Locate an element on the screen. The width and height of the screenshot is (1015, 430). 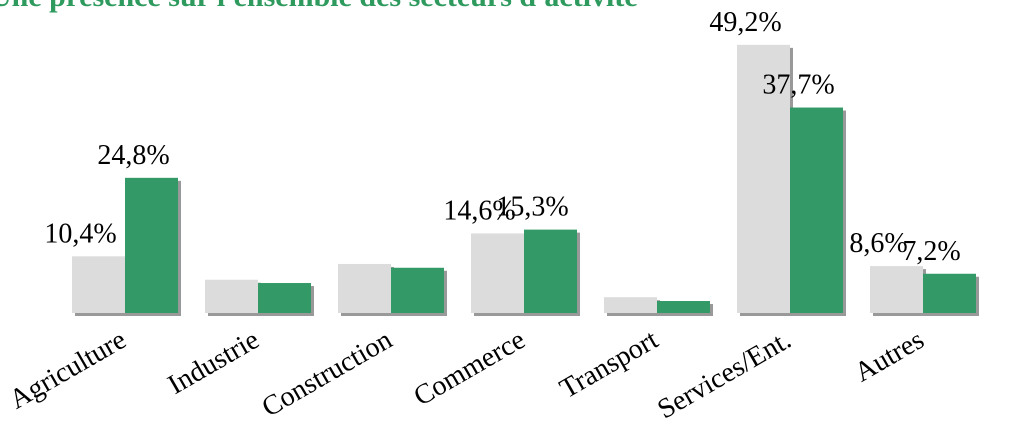
value-label: 8,6% is located at coordinates (878, 243).